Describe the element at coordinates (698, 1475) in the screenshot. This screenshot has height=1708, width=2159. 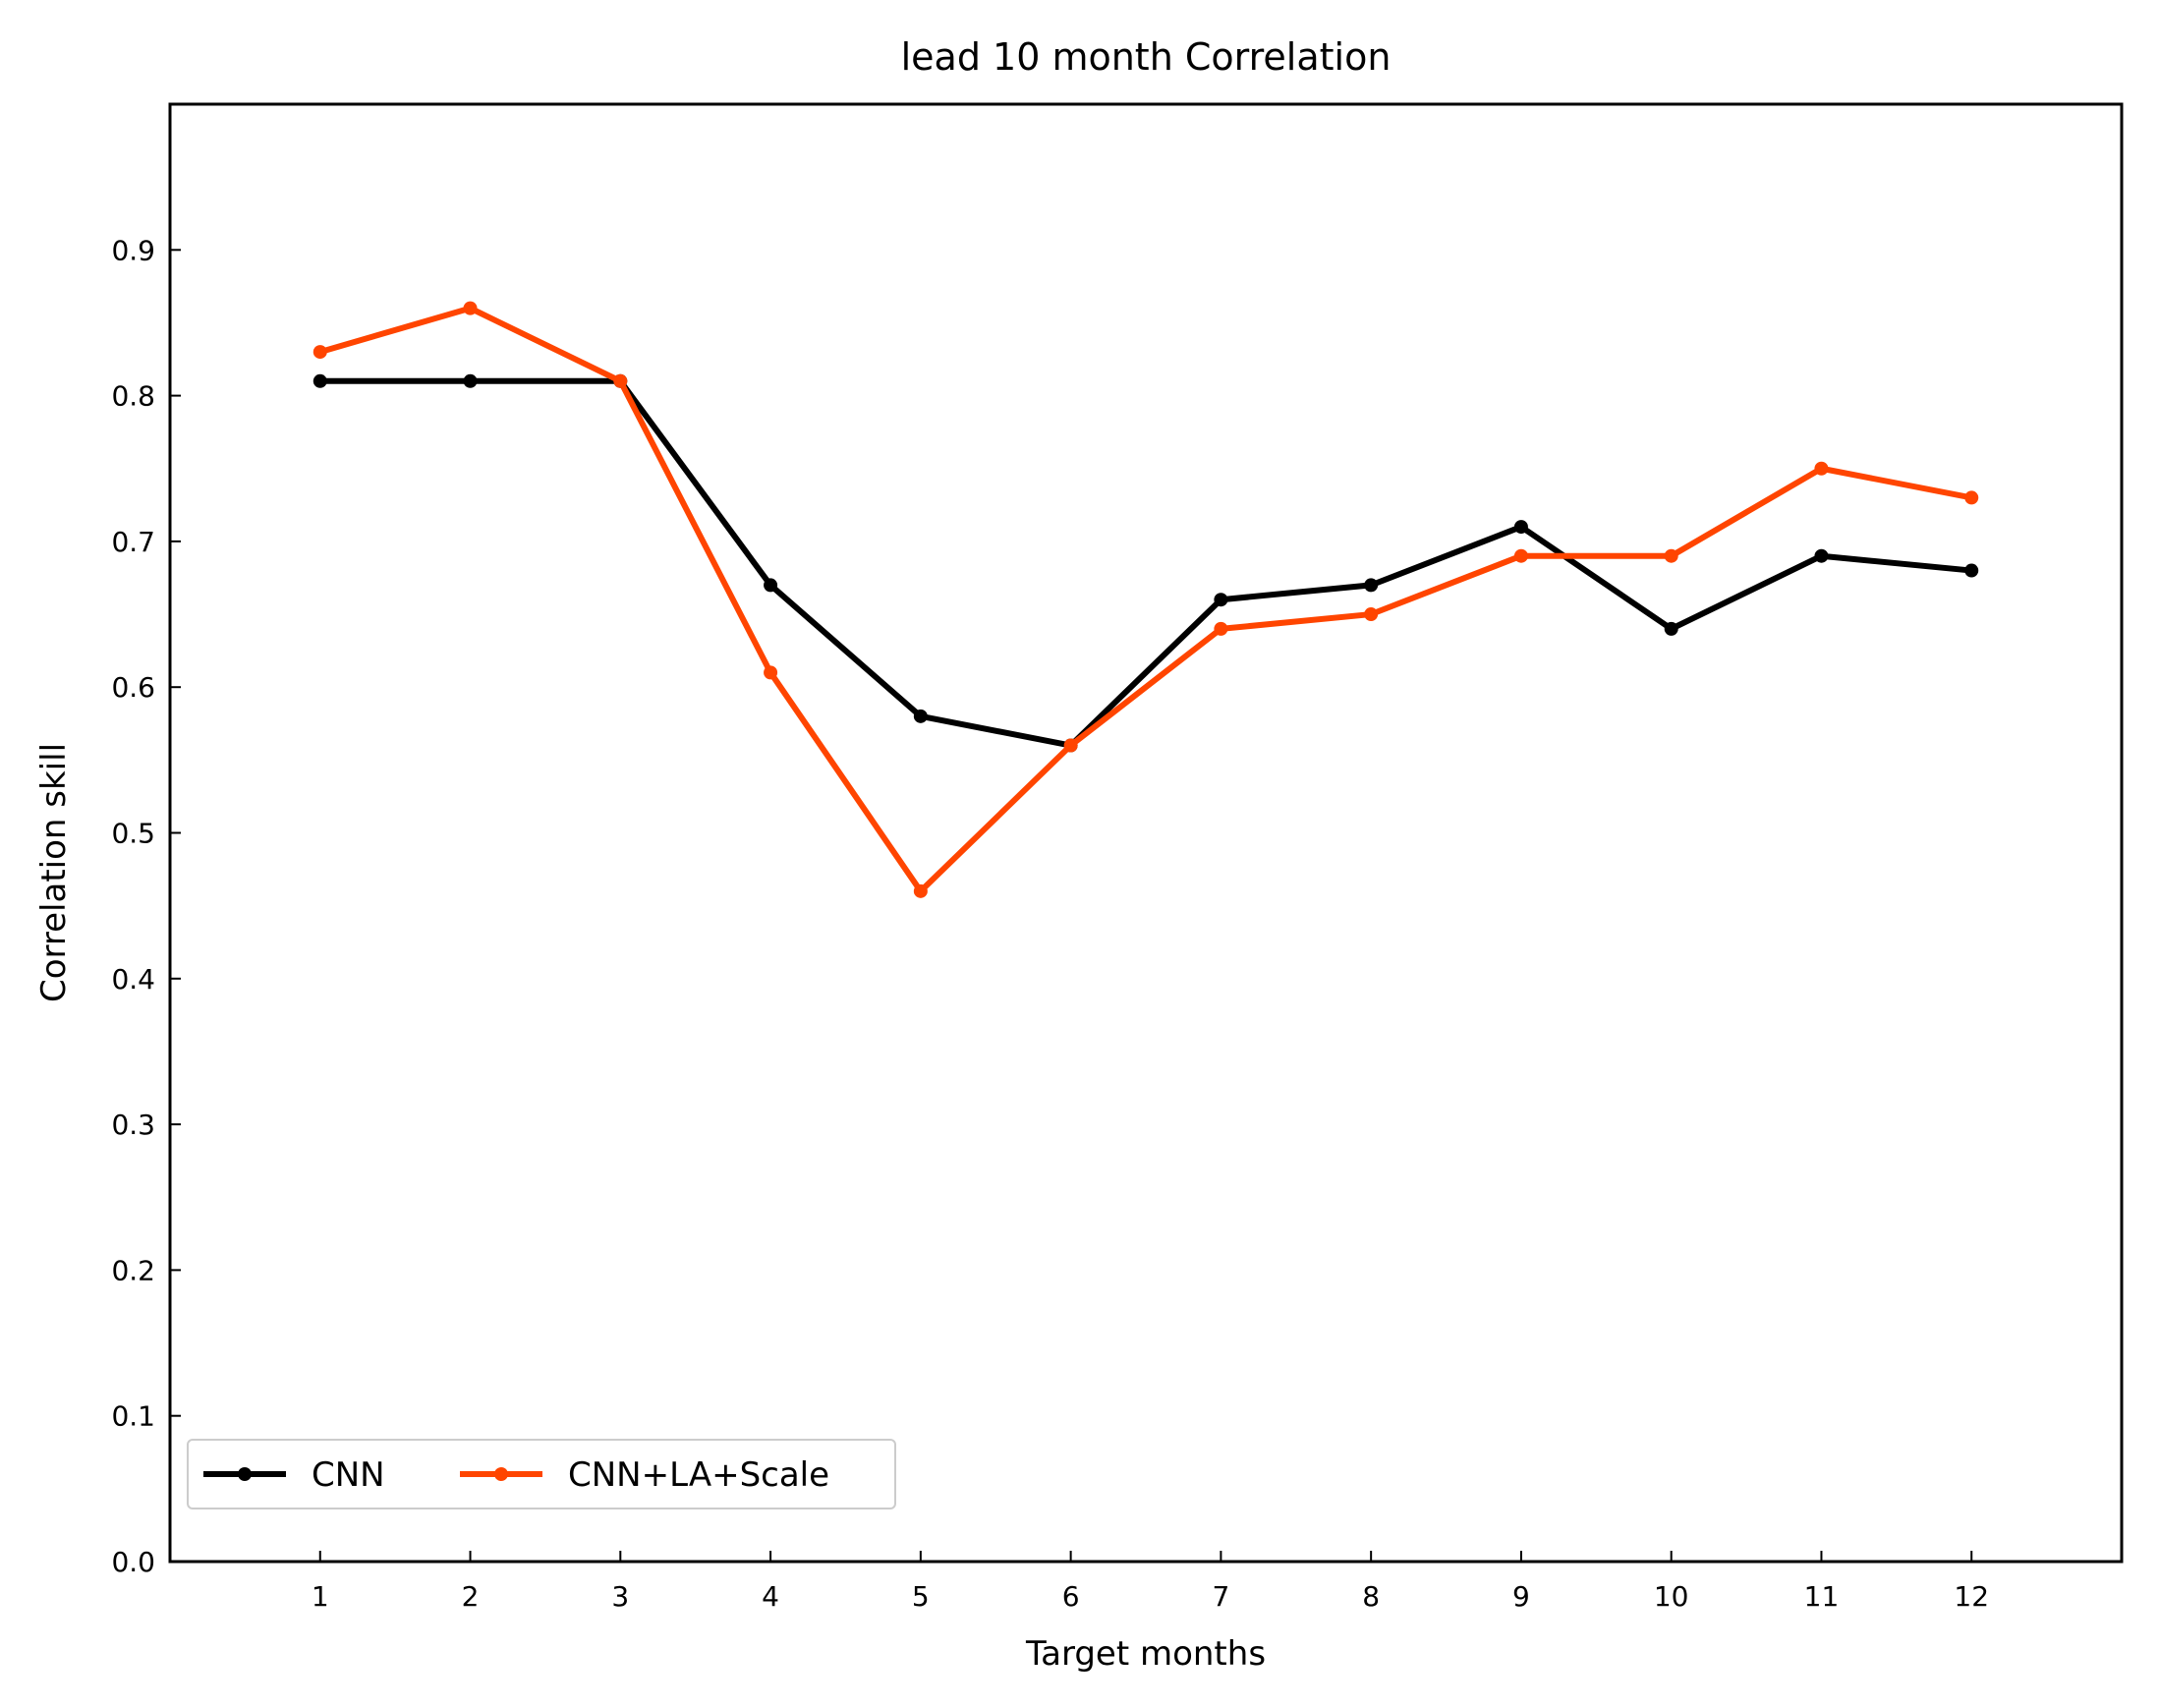
I see `legend-label: CNN+LA+Scale` at that location.